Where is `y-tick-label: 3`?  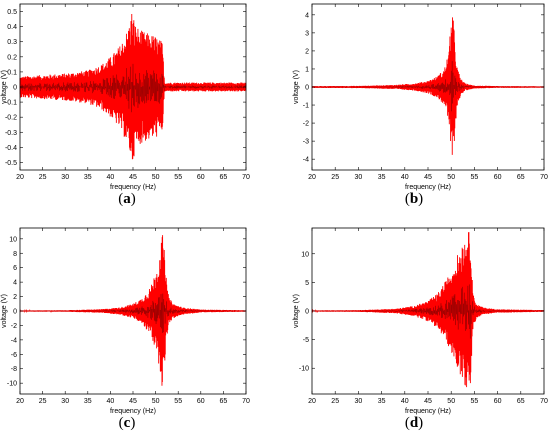 y-tick-label: 3 is located at coordinates (307, 33).